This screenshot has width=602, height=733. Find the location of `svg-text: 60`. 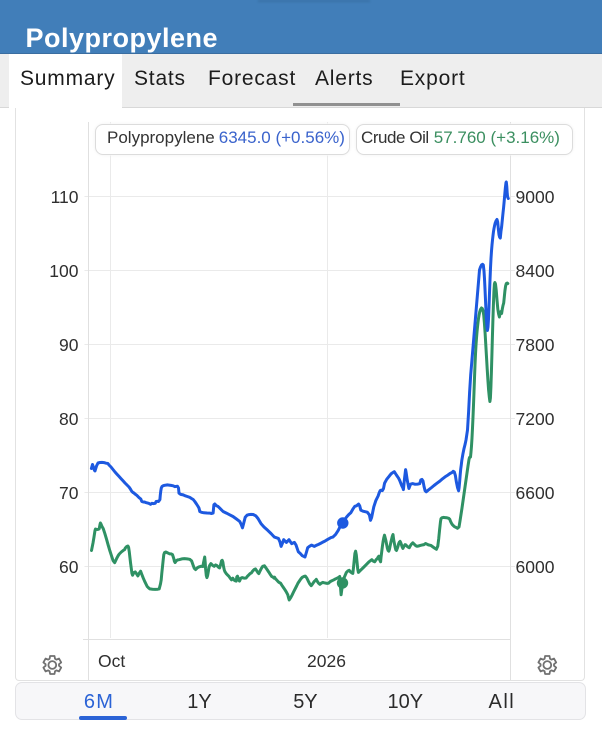

svg-text: 60 is located at coordinates (69, 567).